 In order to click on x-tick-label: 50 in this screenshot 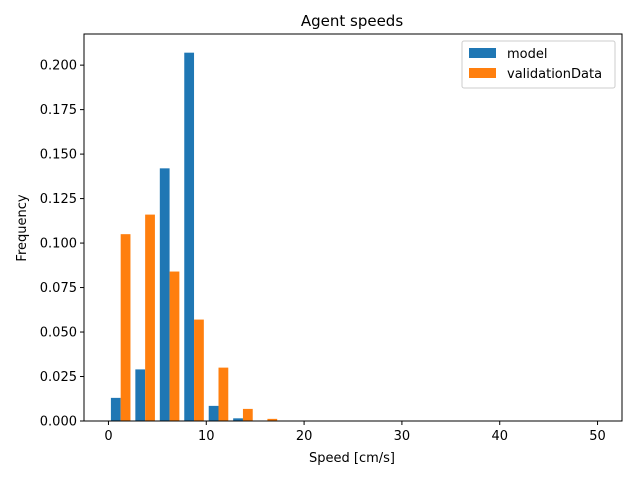, I will do `click(597, 436)`.